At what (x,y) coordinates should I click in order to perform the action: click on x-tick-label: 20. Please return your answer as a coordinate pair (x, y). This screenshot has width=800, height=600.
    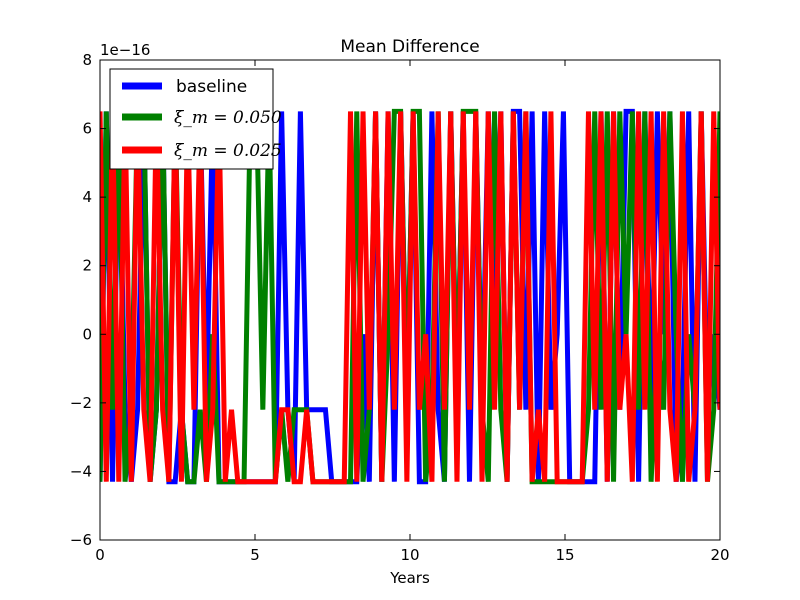
    Looking at the image, I should click on (719, 555).